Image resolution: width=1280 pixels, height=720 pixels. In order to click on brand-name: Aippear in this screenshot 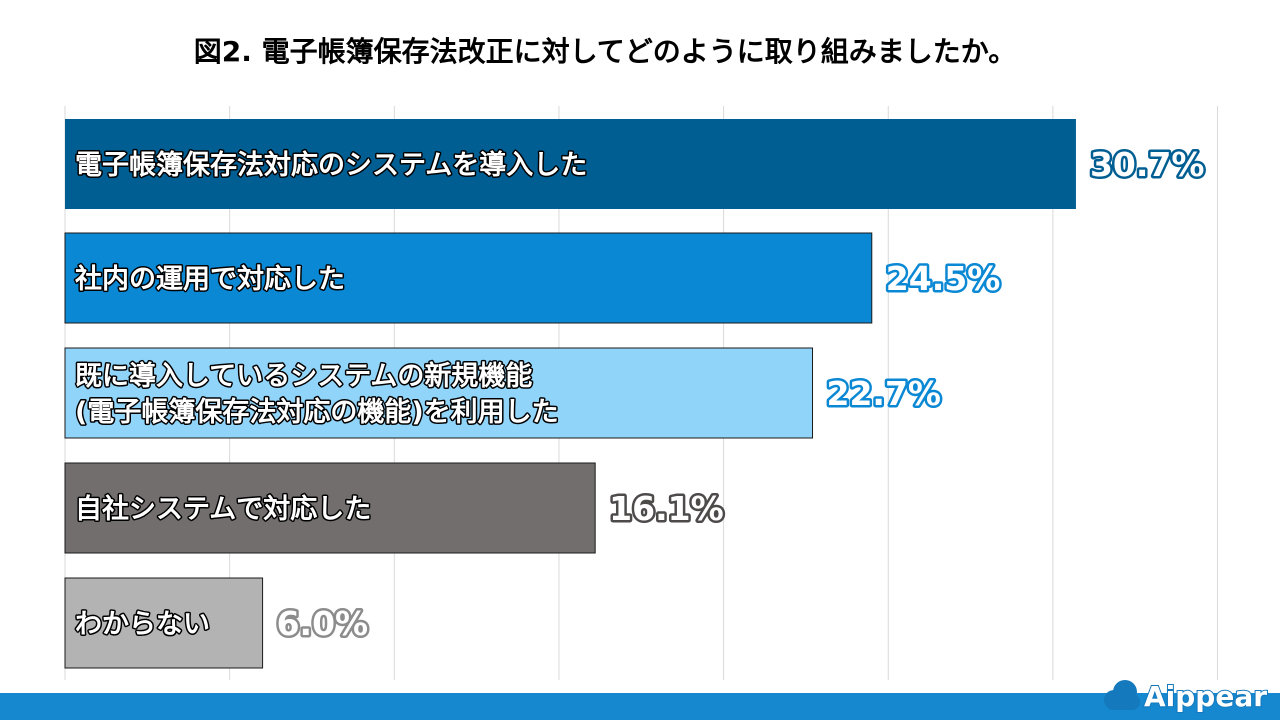, I will do `click(1205, 696)`.